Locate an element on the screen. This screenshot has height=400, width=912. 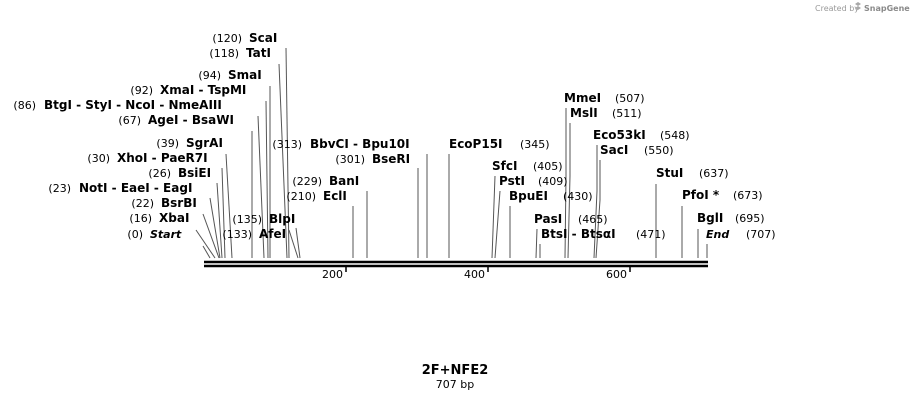
connector-eco53ki is located at coordinates (595, 202).